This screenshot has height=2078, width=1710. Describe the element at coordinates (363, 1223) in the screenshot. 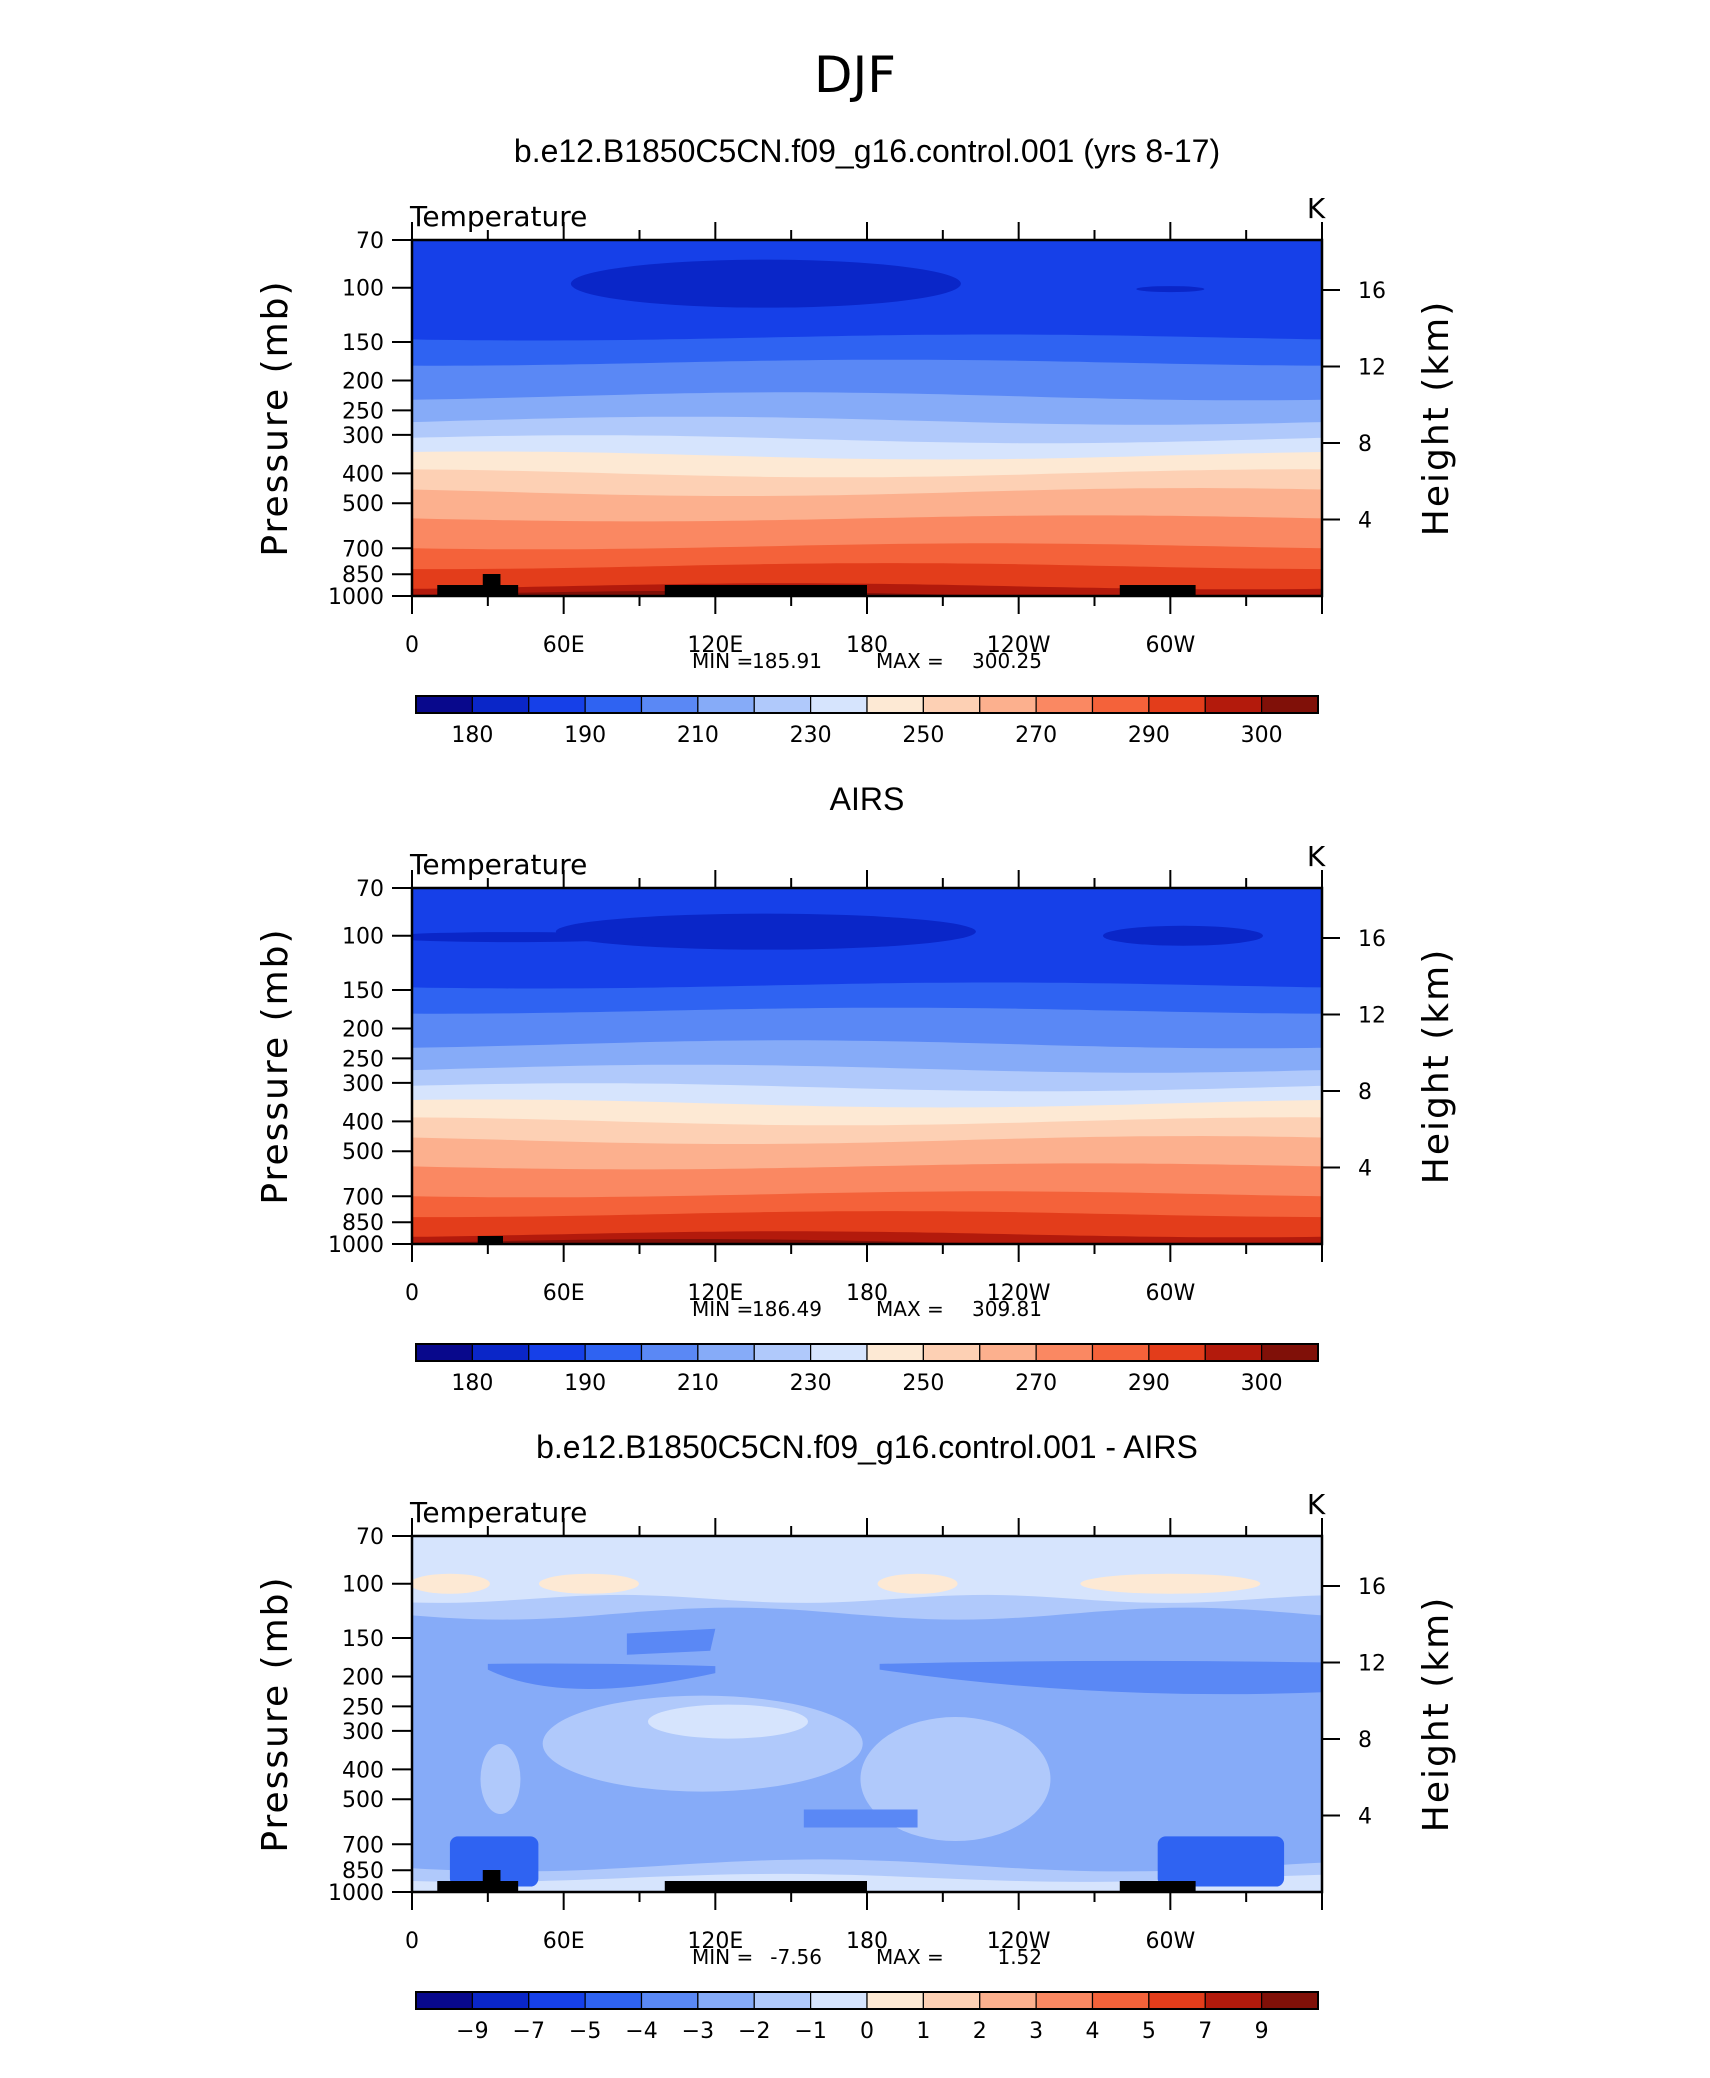

I see `y-tick-label: 850` at that location.